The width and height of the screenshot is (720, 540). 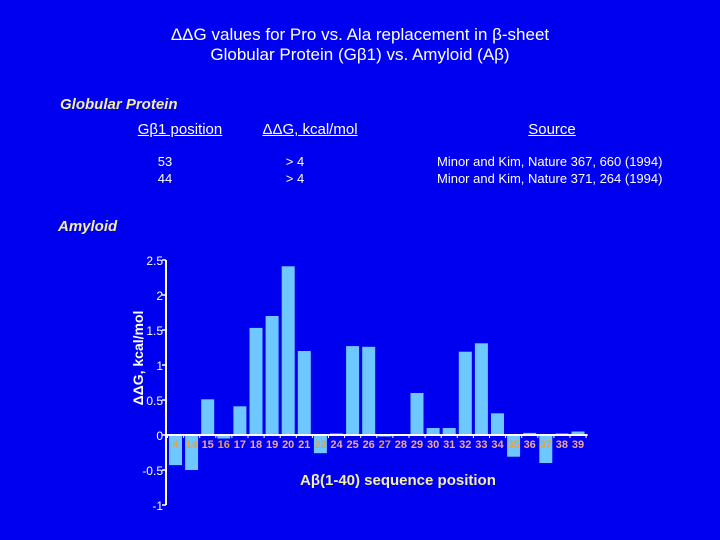 I want to click on x-tick-label: 18, so click(x=256, y=445).